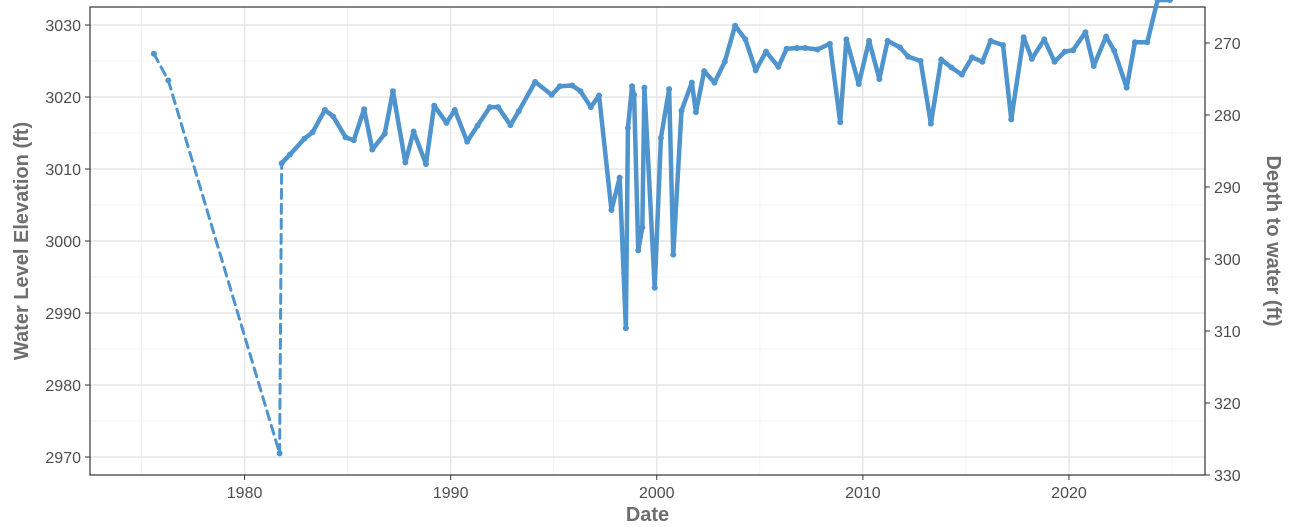 Image resolution: width=1298 pixels, height=527 pixels. I want to click on y-tick-label: 3030, so click(63, 26).